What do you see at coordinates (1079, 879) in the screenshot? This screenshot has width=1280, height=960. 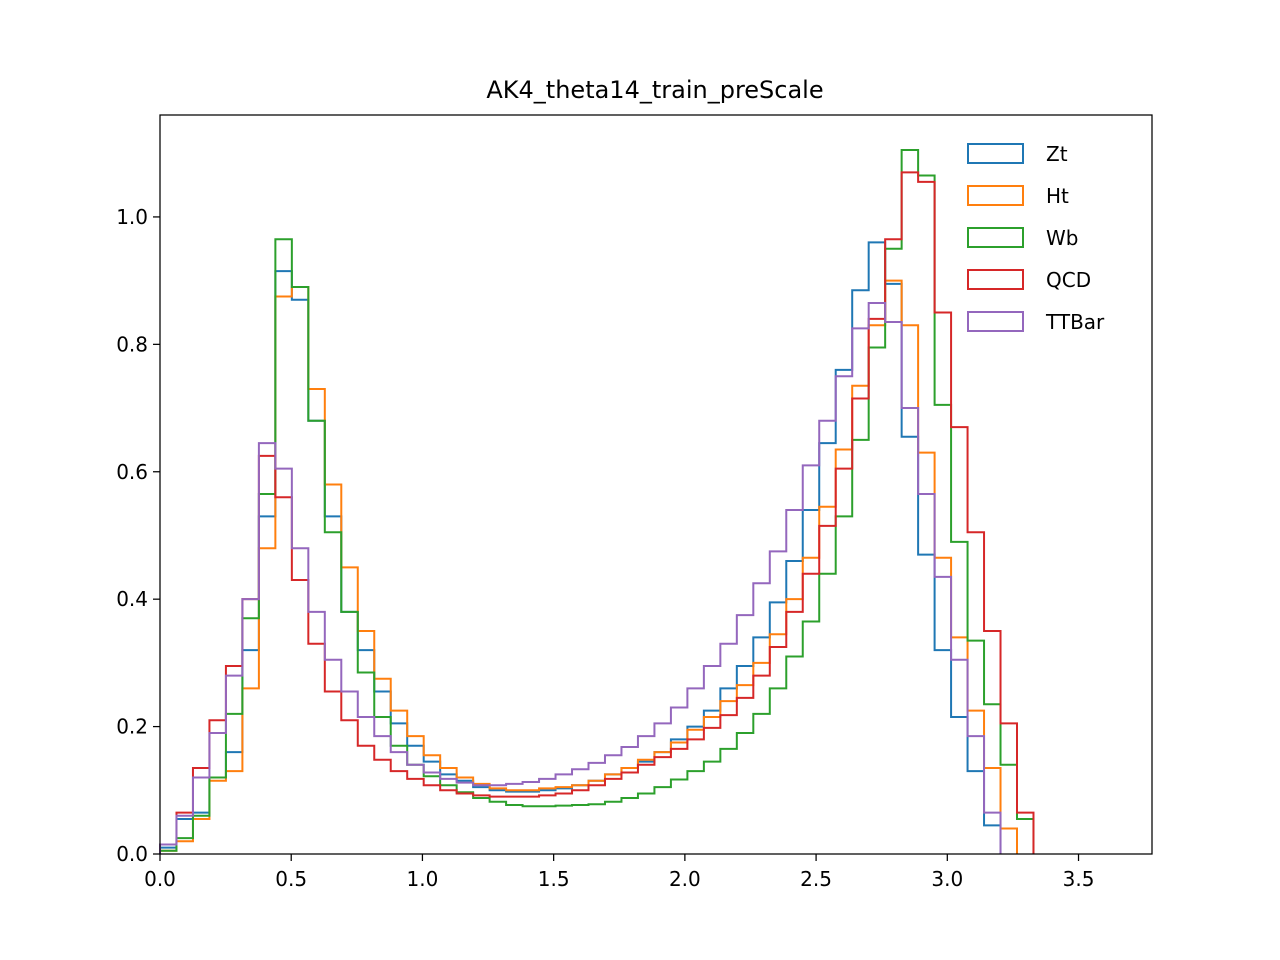 I see `x-tick-label: 3.5` at bounding box center [1079, 879].